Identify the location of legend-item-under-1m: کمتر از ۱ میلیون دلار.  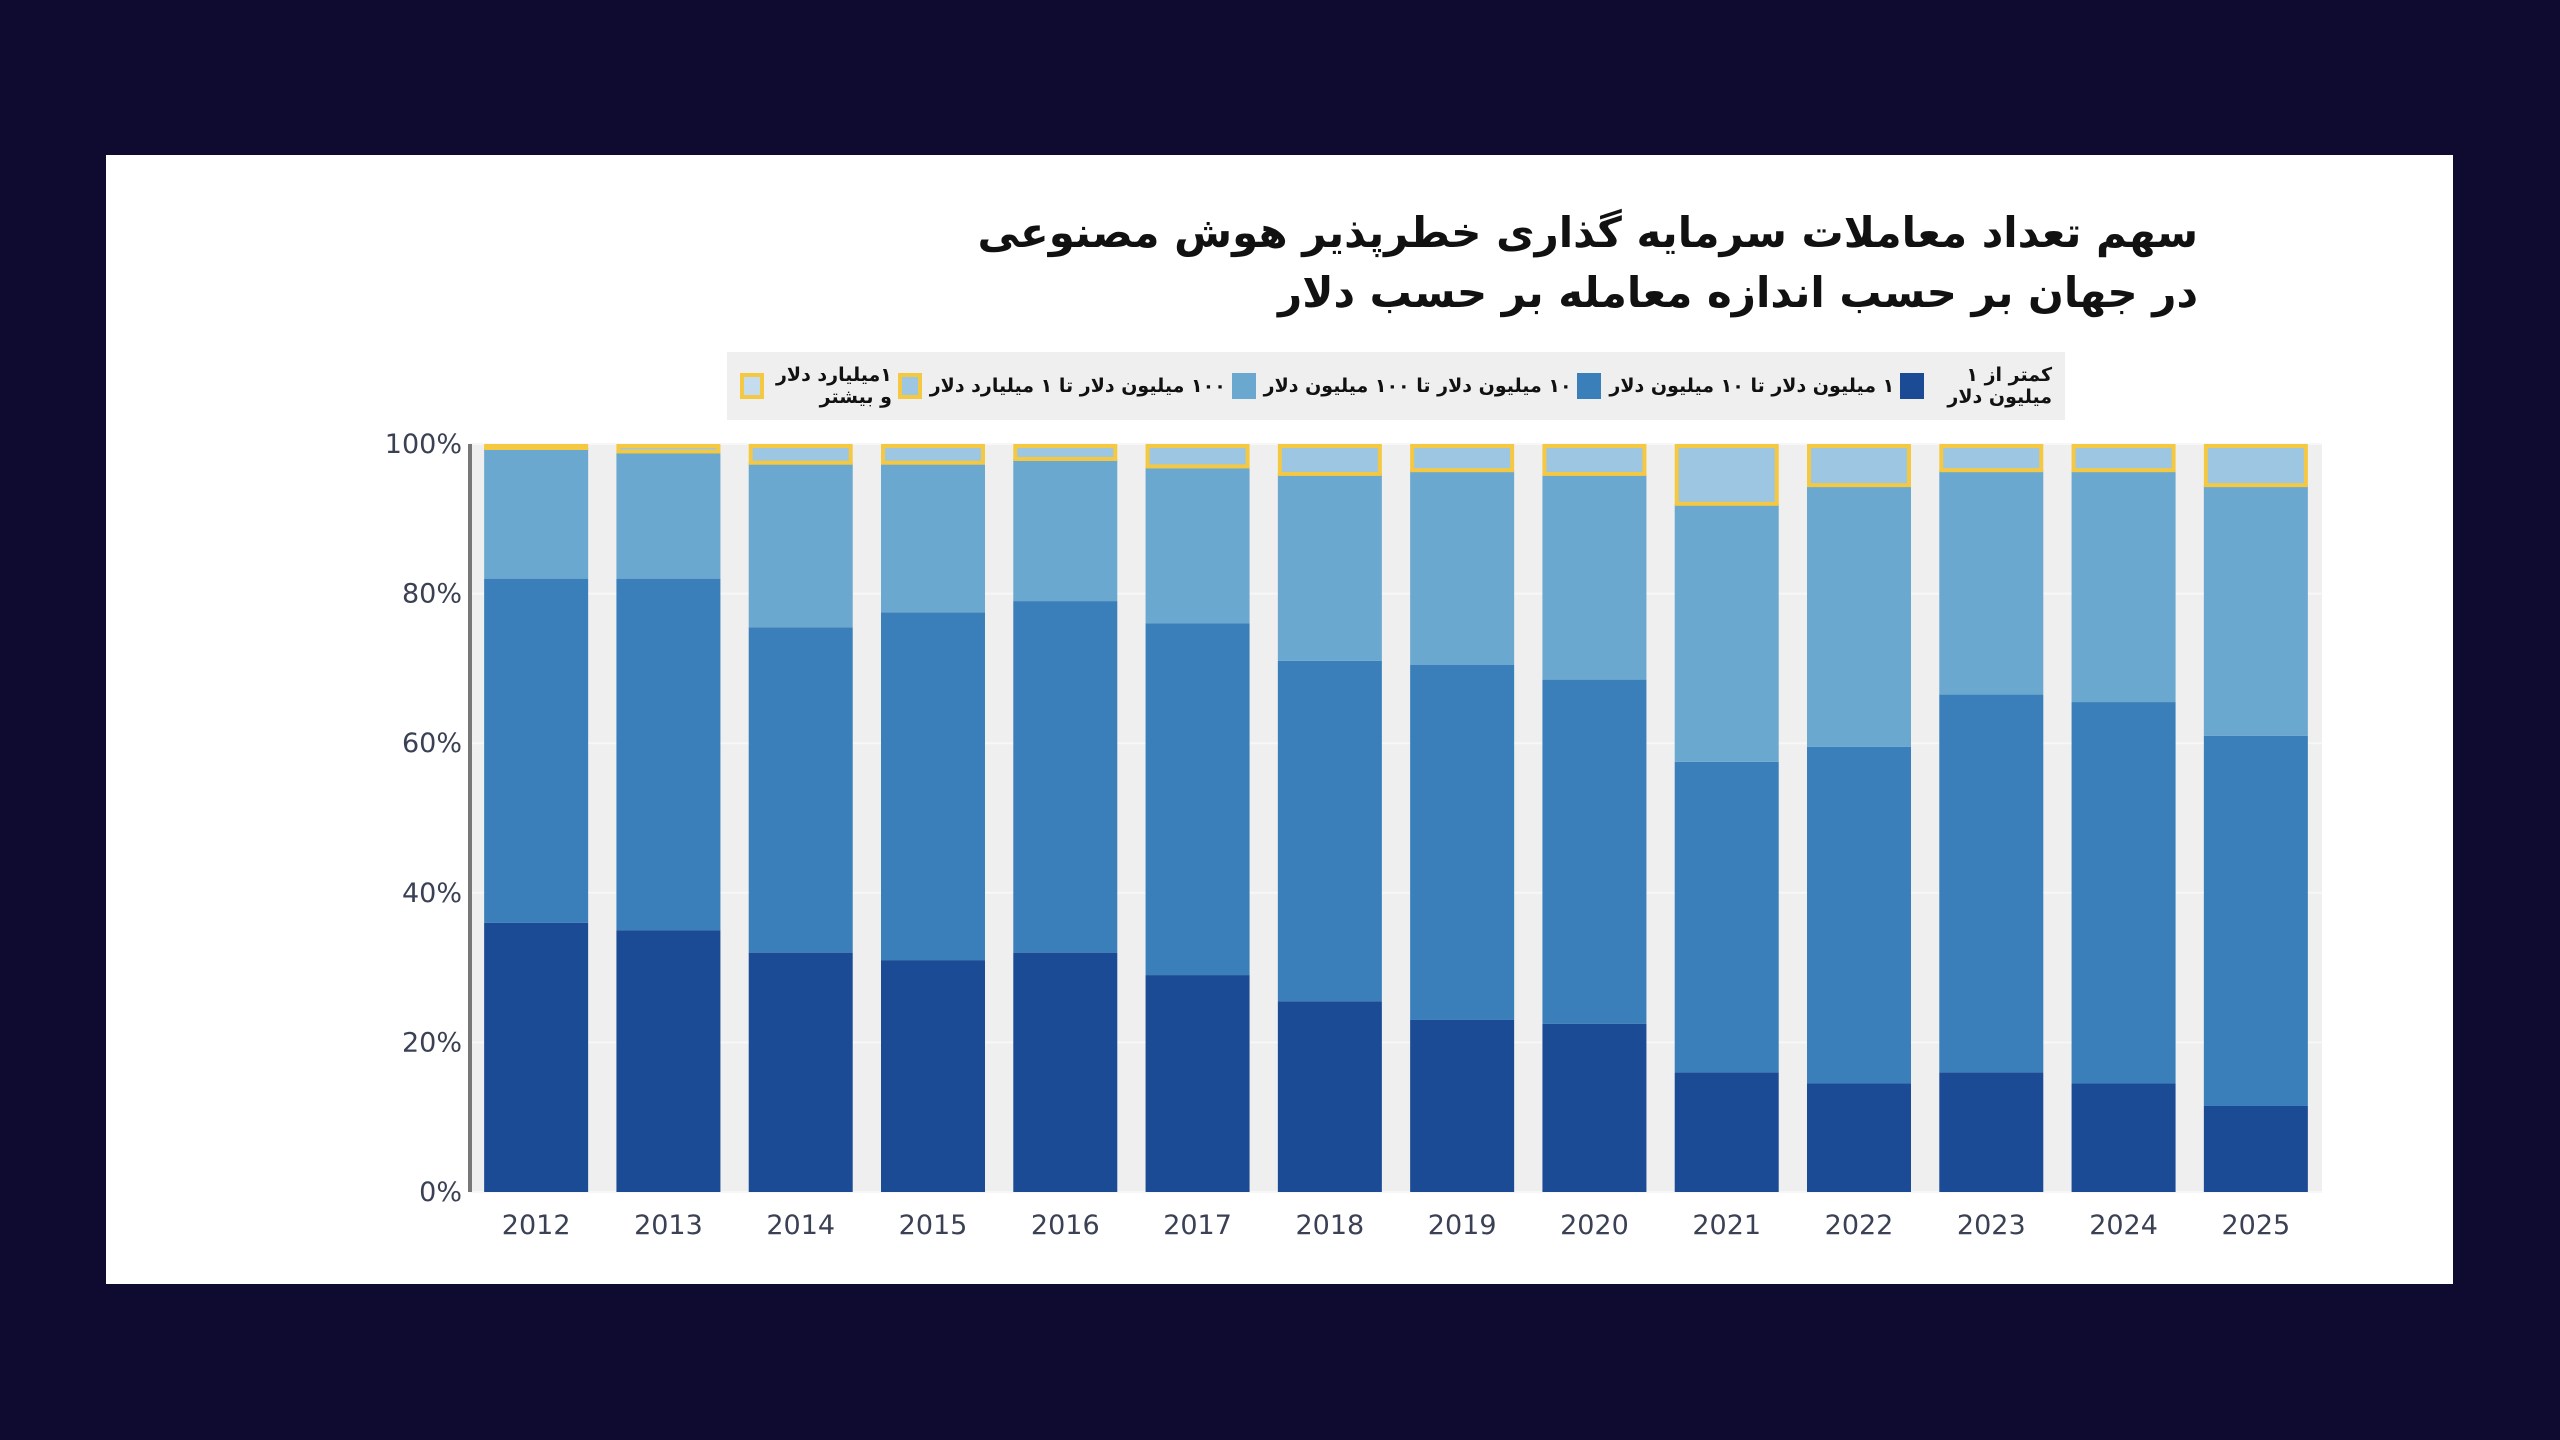
(1976, 386).